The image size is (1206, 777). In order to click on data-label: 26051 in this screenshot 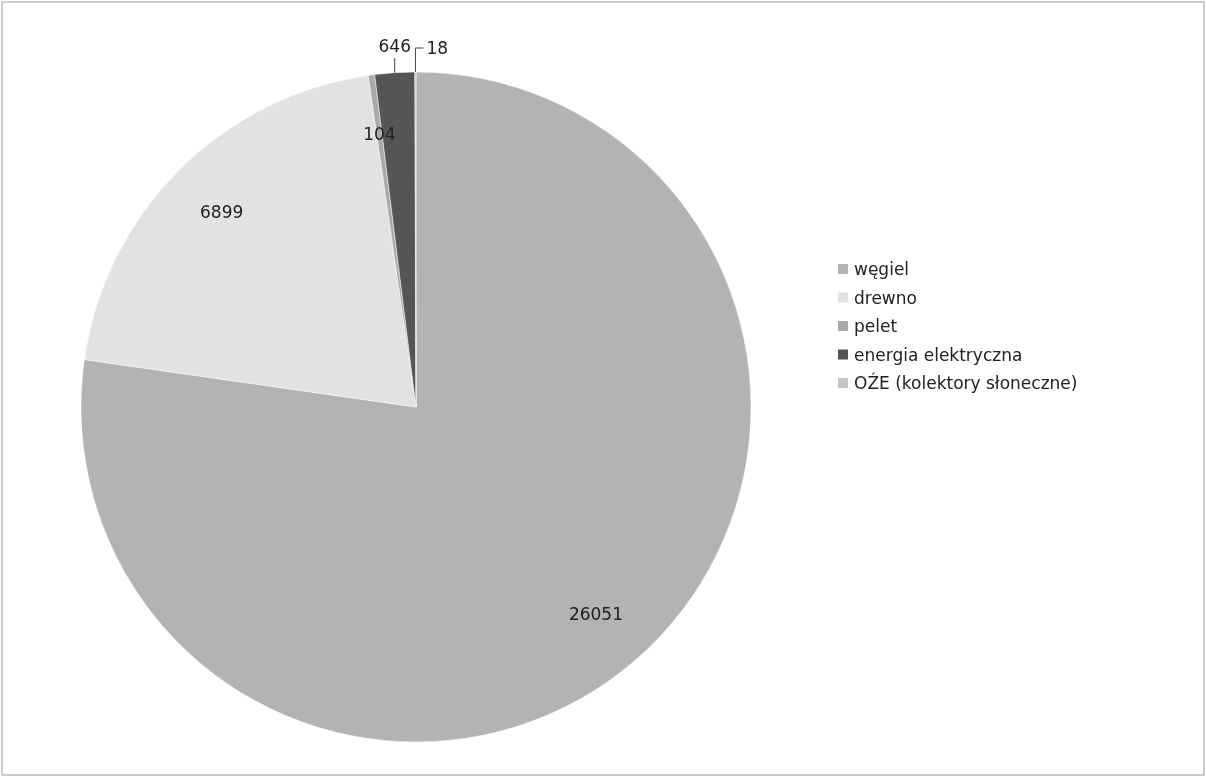, I will do `click(596, 613)`.